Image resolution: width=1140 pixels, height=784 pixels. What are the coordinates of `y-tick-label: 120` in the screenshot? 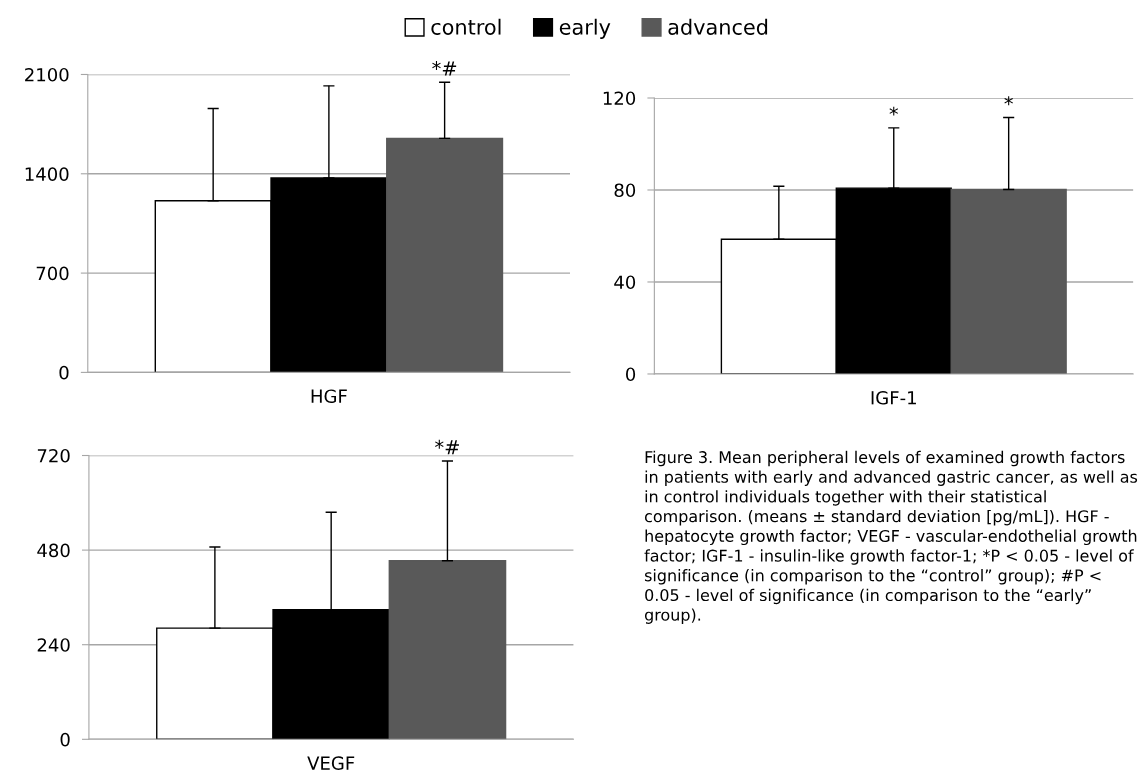 It's located at (619, 98).